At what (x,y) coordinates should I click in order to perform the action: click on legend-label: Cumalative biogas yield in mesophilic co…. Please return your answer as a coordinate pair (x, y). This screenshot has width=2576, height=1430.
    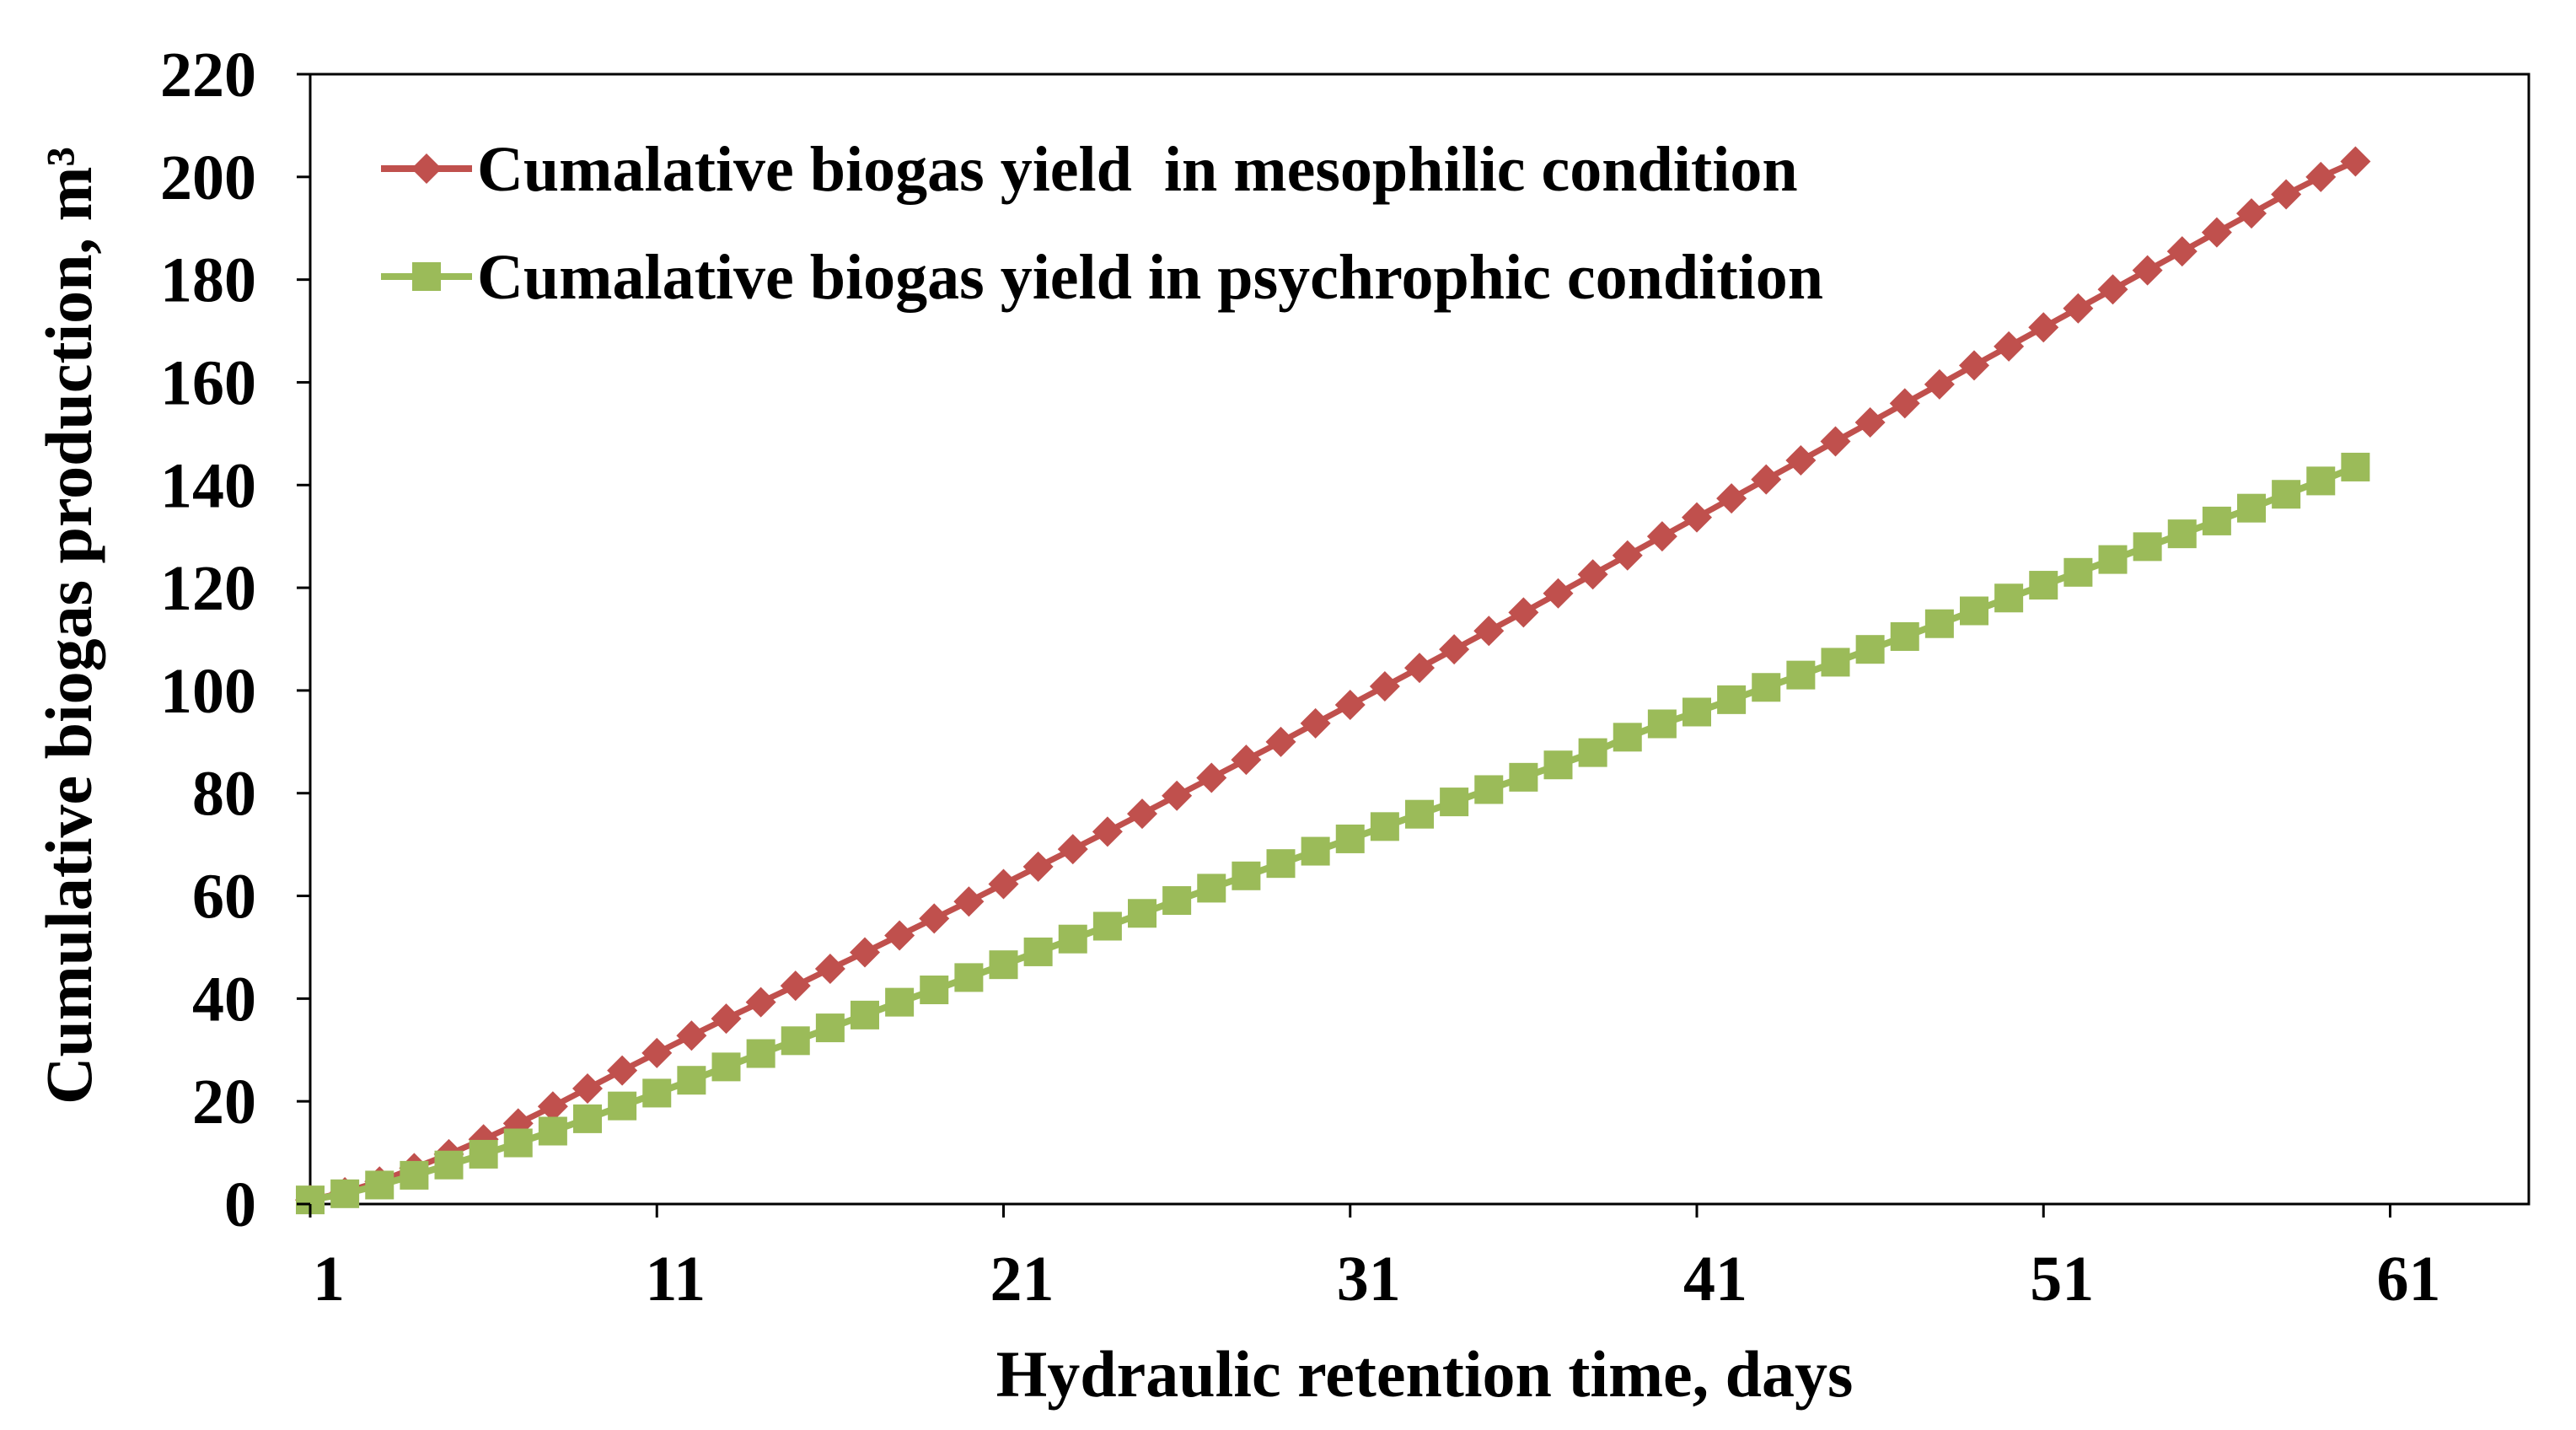
    Looking at the image, I should click on (1137, 169).